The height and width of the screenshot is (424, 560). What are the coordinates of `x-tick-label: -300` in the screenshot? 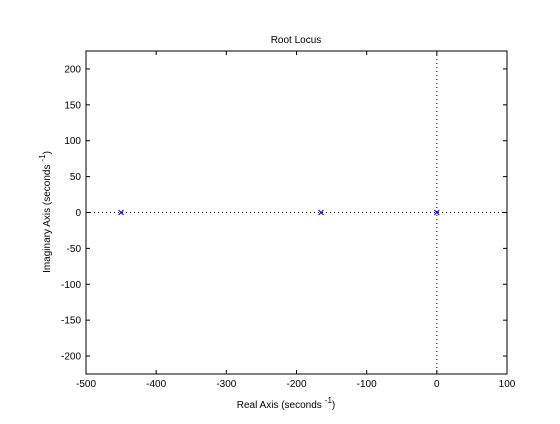 It's located at (226, 384).